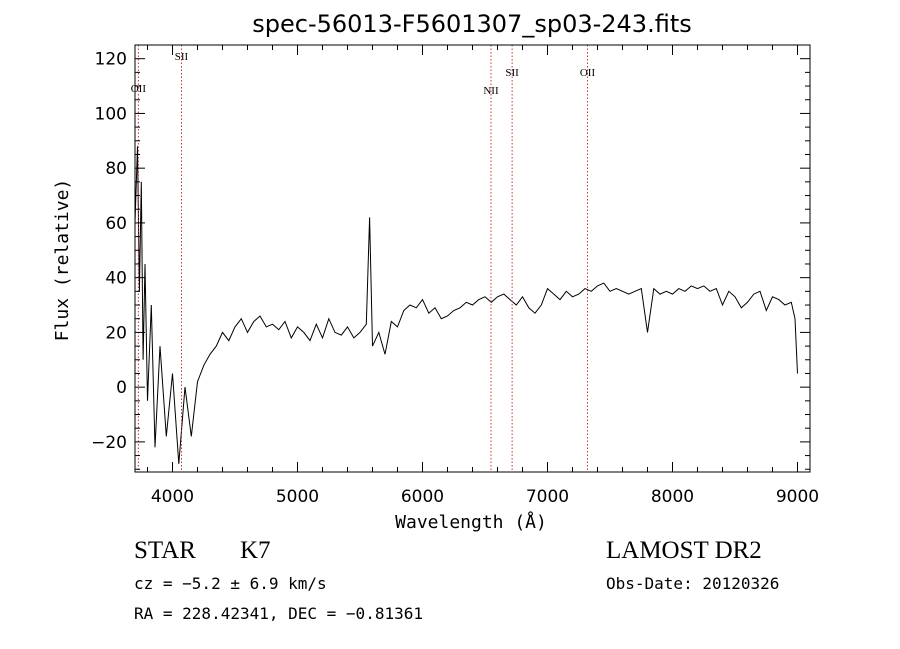 Image resolution: width=900 pixels, height=649 pixels. I want to click on class-label: STAR, so click(165, 550).